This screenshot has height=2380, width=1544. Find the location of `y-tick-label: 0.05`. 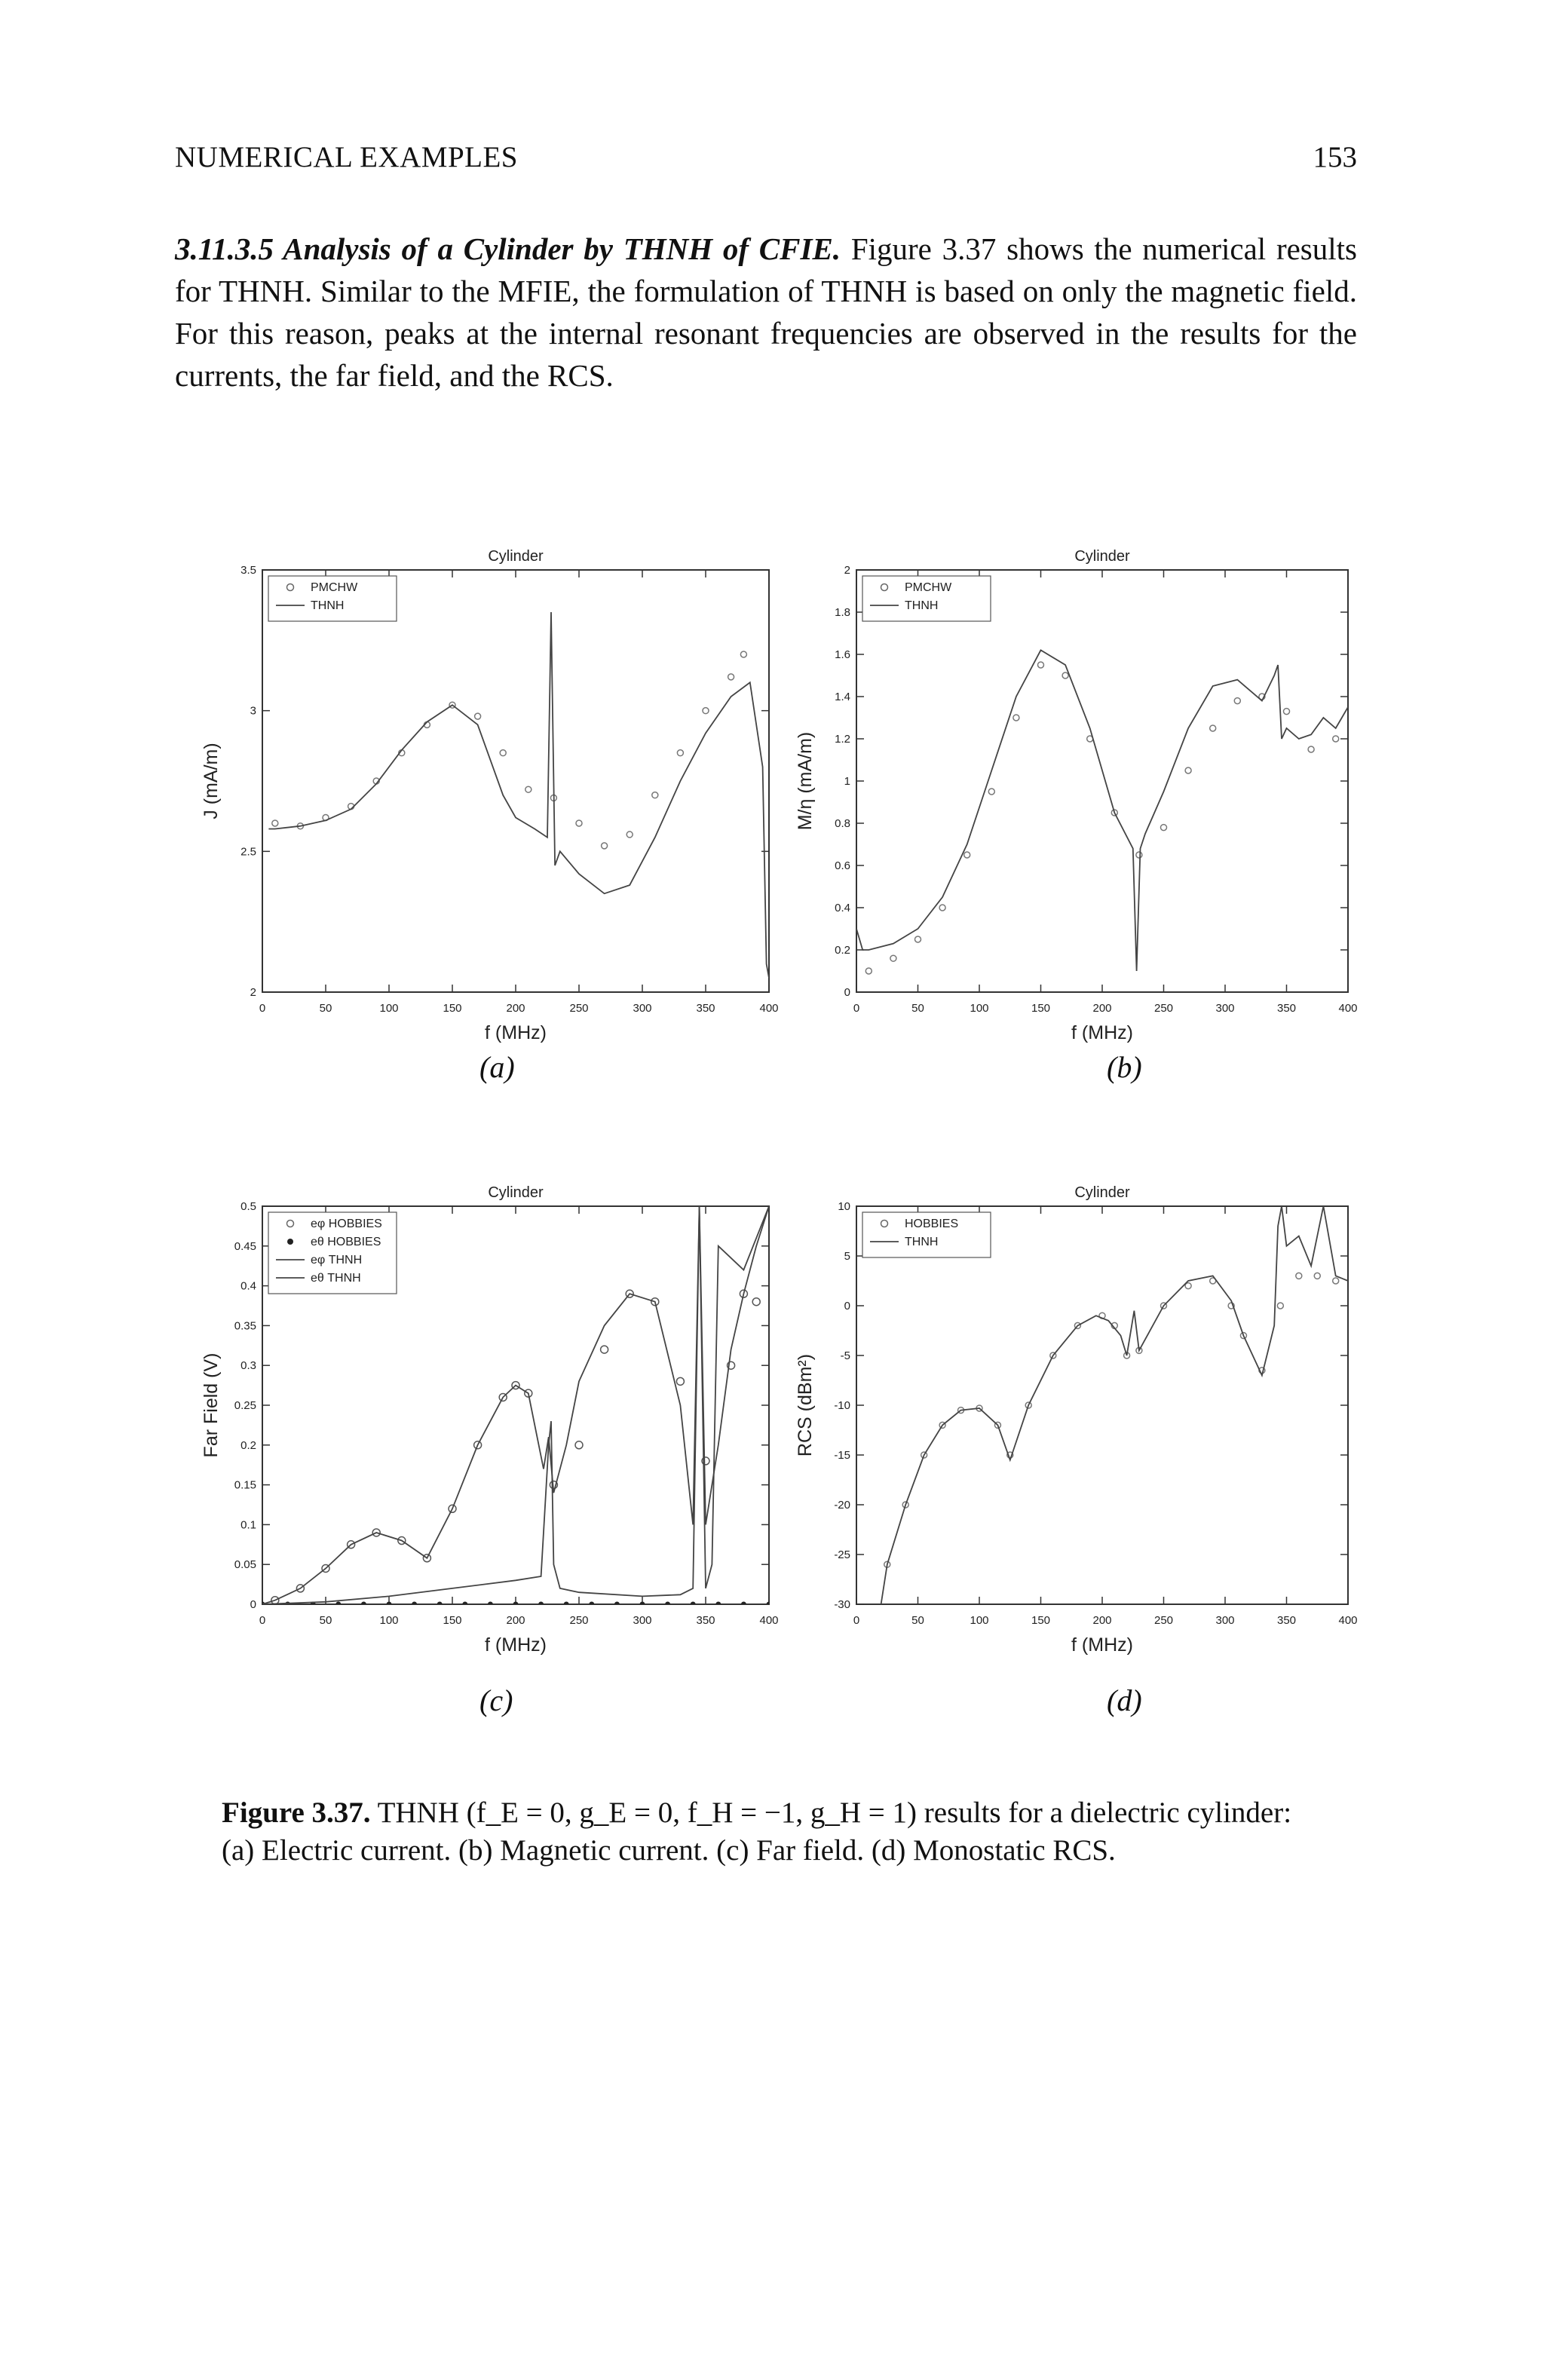

y-tick-label: 0.05 is located at coordinates (245, 1565).